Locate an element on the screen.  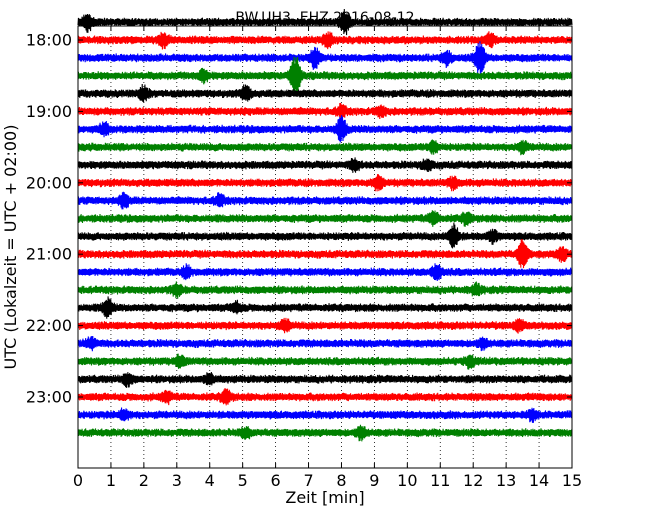
x-tick-label: 9 is located at coordinates (374, 480).